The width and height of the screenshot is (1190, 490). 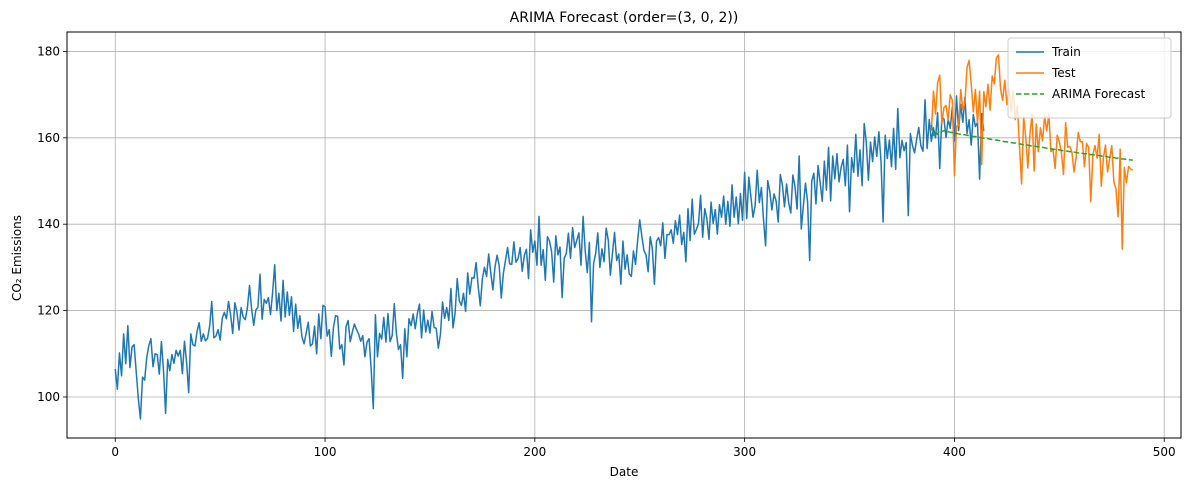 I want to click on y-tick-label: 100, so click(x=48, y=397).